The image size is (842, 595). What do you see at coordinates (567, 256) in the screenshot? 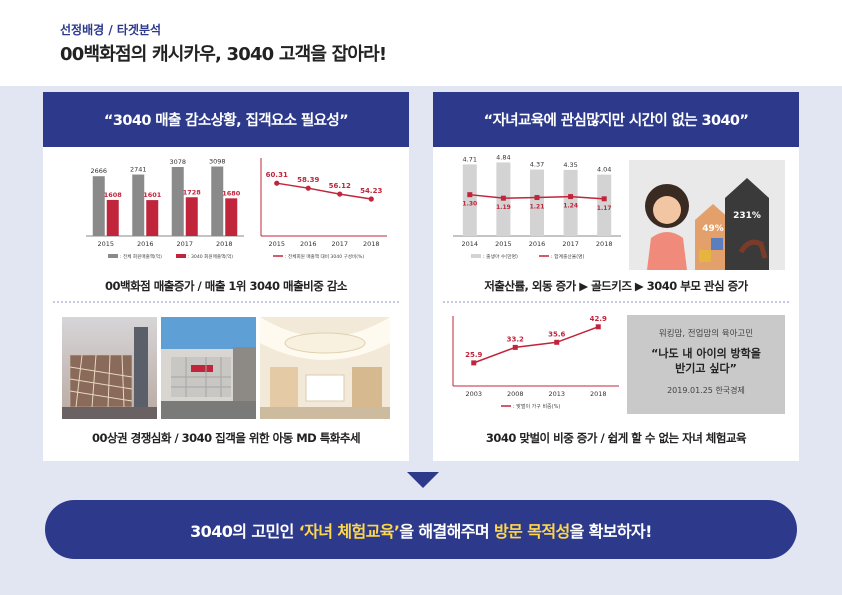
I see `legend-label: : 합계출산율(명)` at bounding box center [567, 256].